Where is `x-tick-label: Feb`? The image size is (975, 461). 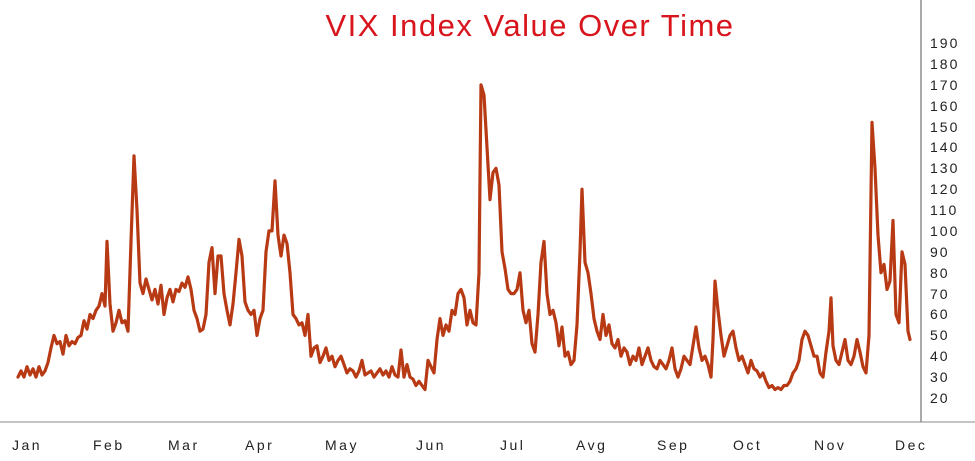 x-tick-label: Feb is located at coordinates (109, 445).